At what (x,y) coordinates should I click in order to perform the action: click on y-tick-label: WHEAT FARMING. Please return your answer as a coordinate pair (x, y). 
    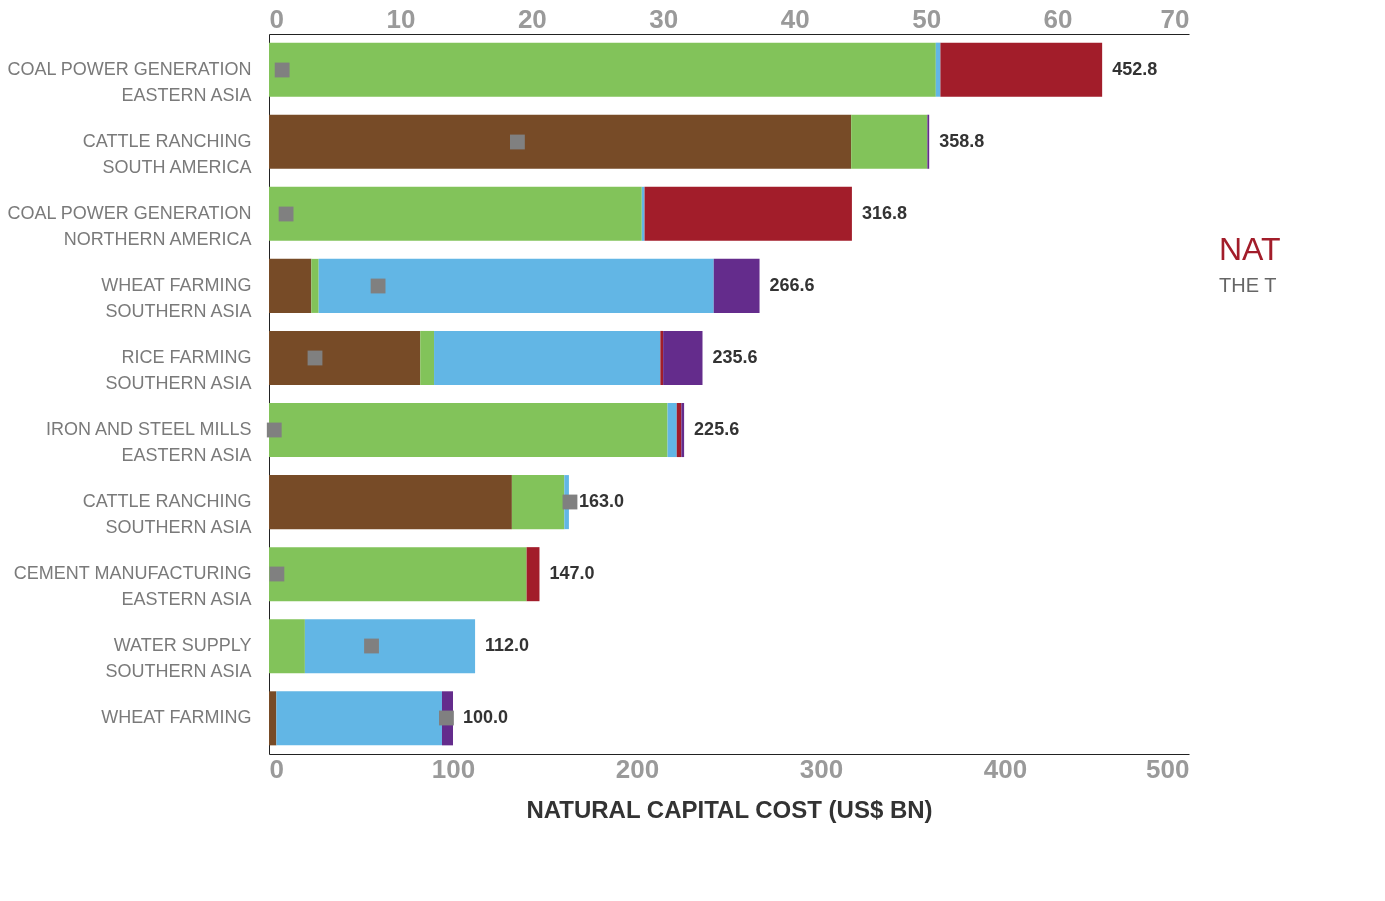
    Looking at the image, I should click on (176, 717).